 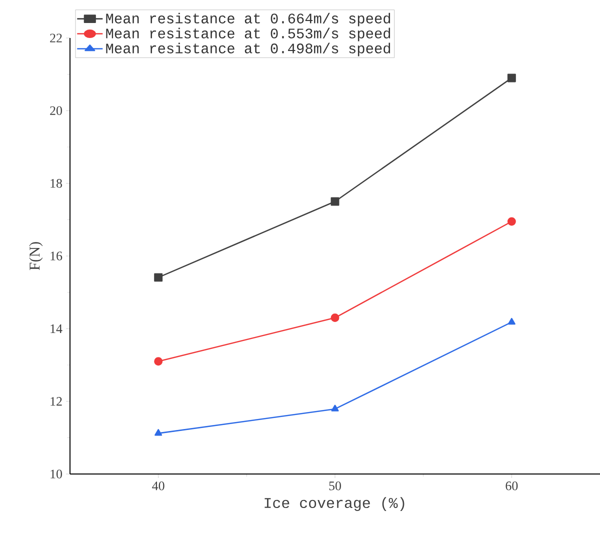 What do you see at coordinates (56, 474) in the screenshot?
I see `y-tick-label: 10` at bounding box center [56, 474].